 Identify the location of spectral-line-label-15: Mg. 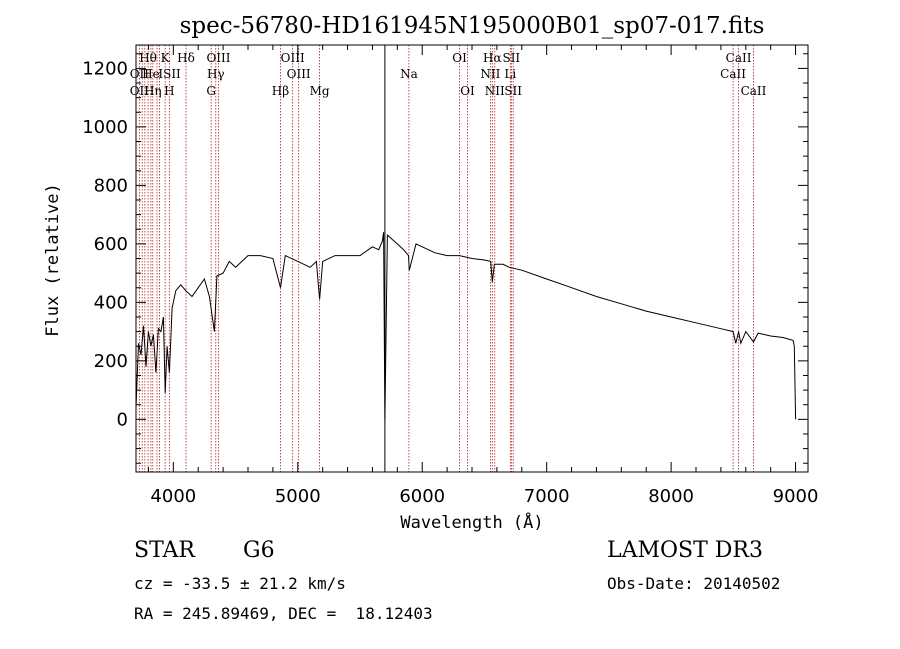
(320, 91).